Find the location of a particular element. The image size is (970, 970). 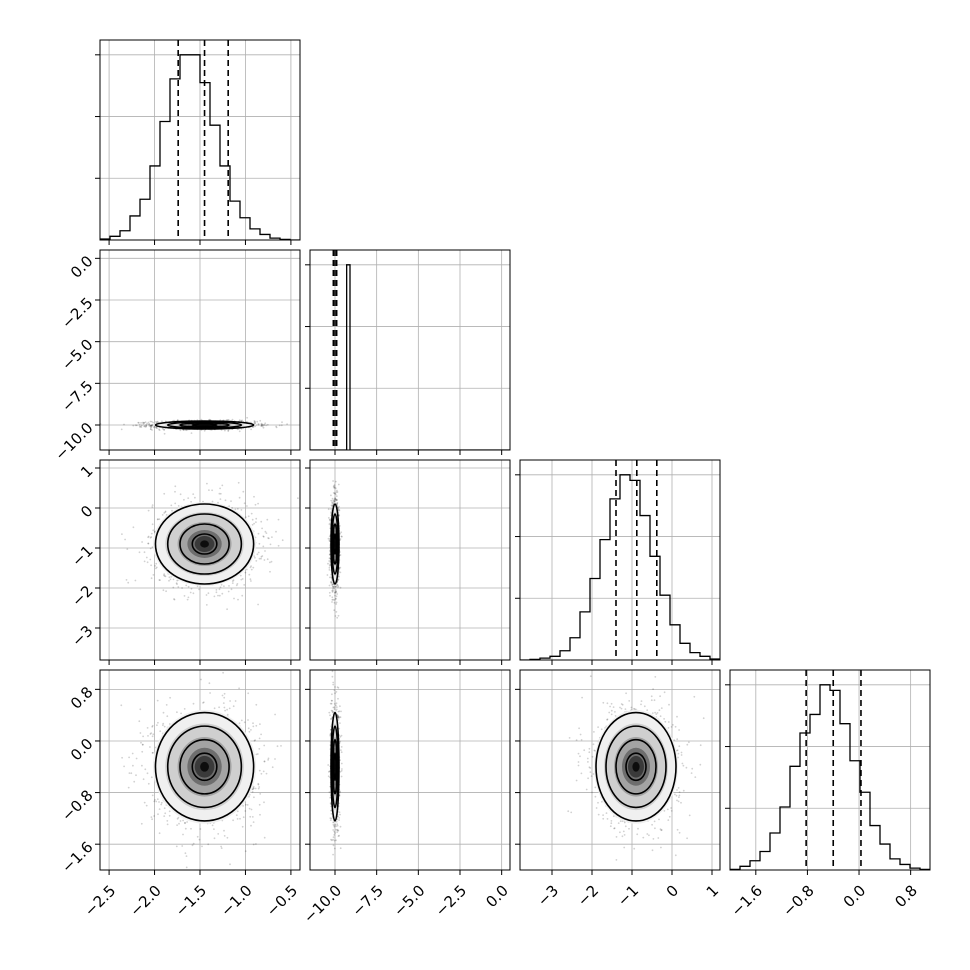

contour-line is located at coordinates (204, 544).